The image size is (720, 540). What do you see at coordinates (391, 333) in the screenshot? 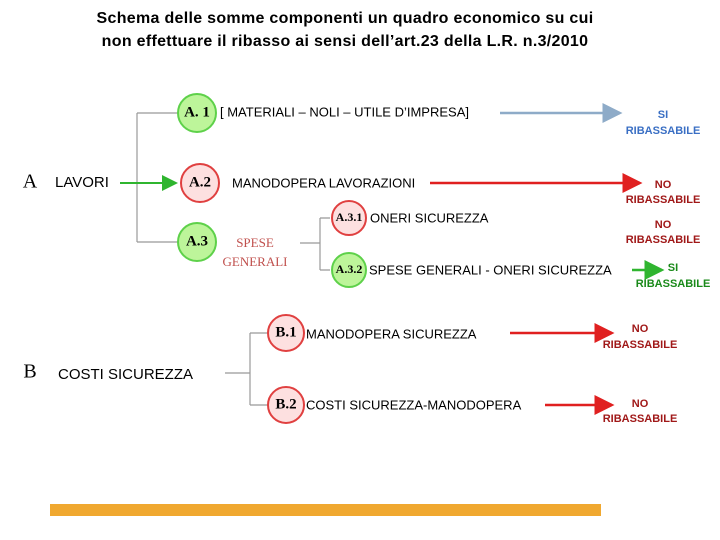
I see `node-label: MANODOPERA SICUREZZA` at bounding box center [391, 333].